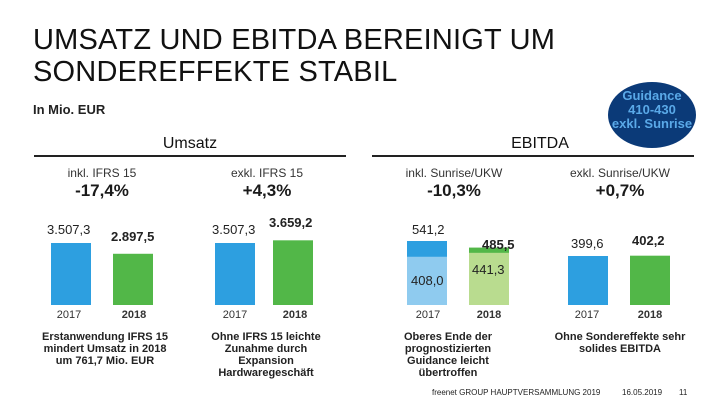 The width and height of the screenshot is (720, 405). I want to click on note-4: Ohne Sondereffekte sehr solides EBITDA, so click(620, 343).